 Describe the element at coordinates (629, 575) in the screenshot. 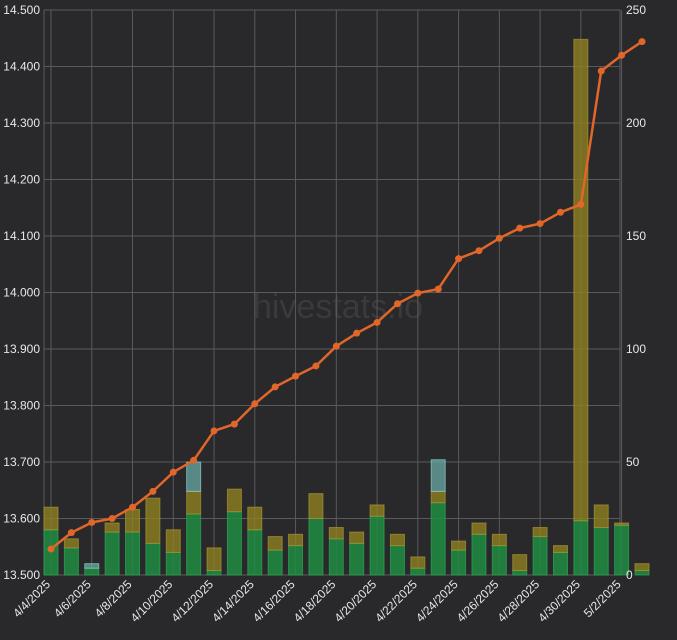

I see `y-right-tick-label: 0` at that location.